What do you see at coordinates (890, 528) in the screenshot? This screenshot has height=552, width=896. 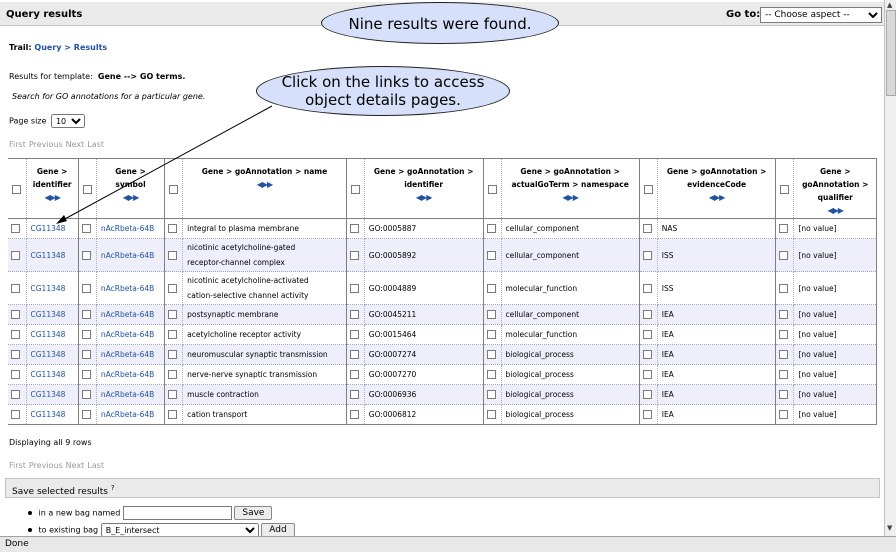 I see `scroll-down-icon: ▼` at bounding box center [890, 528].